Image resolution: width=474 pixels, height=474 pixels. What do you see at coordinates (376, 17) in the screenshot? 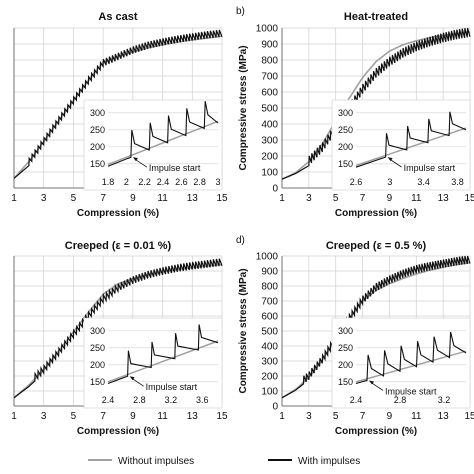
I see `chart-title: Heat-treated` at bounding box center [376, 17].